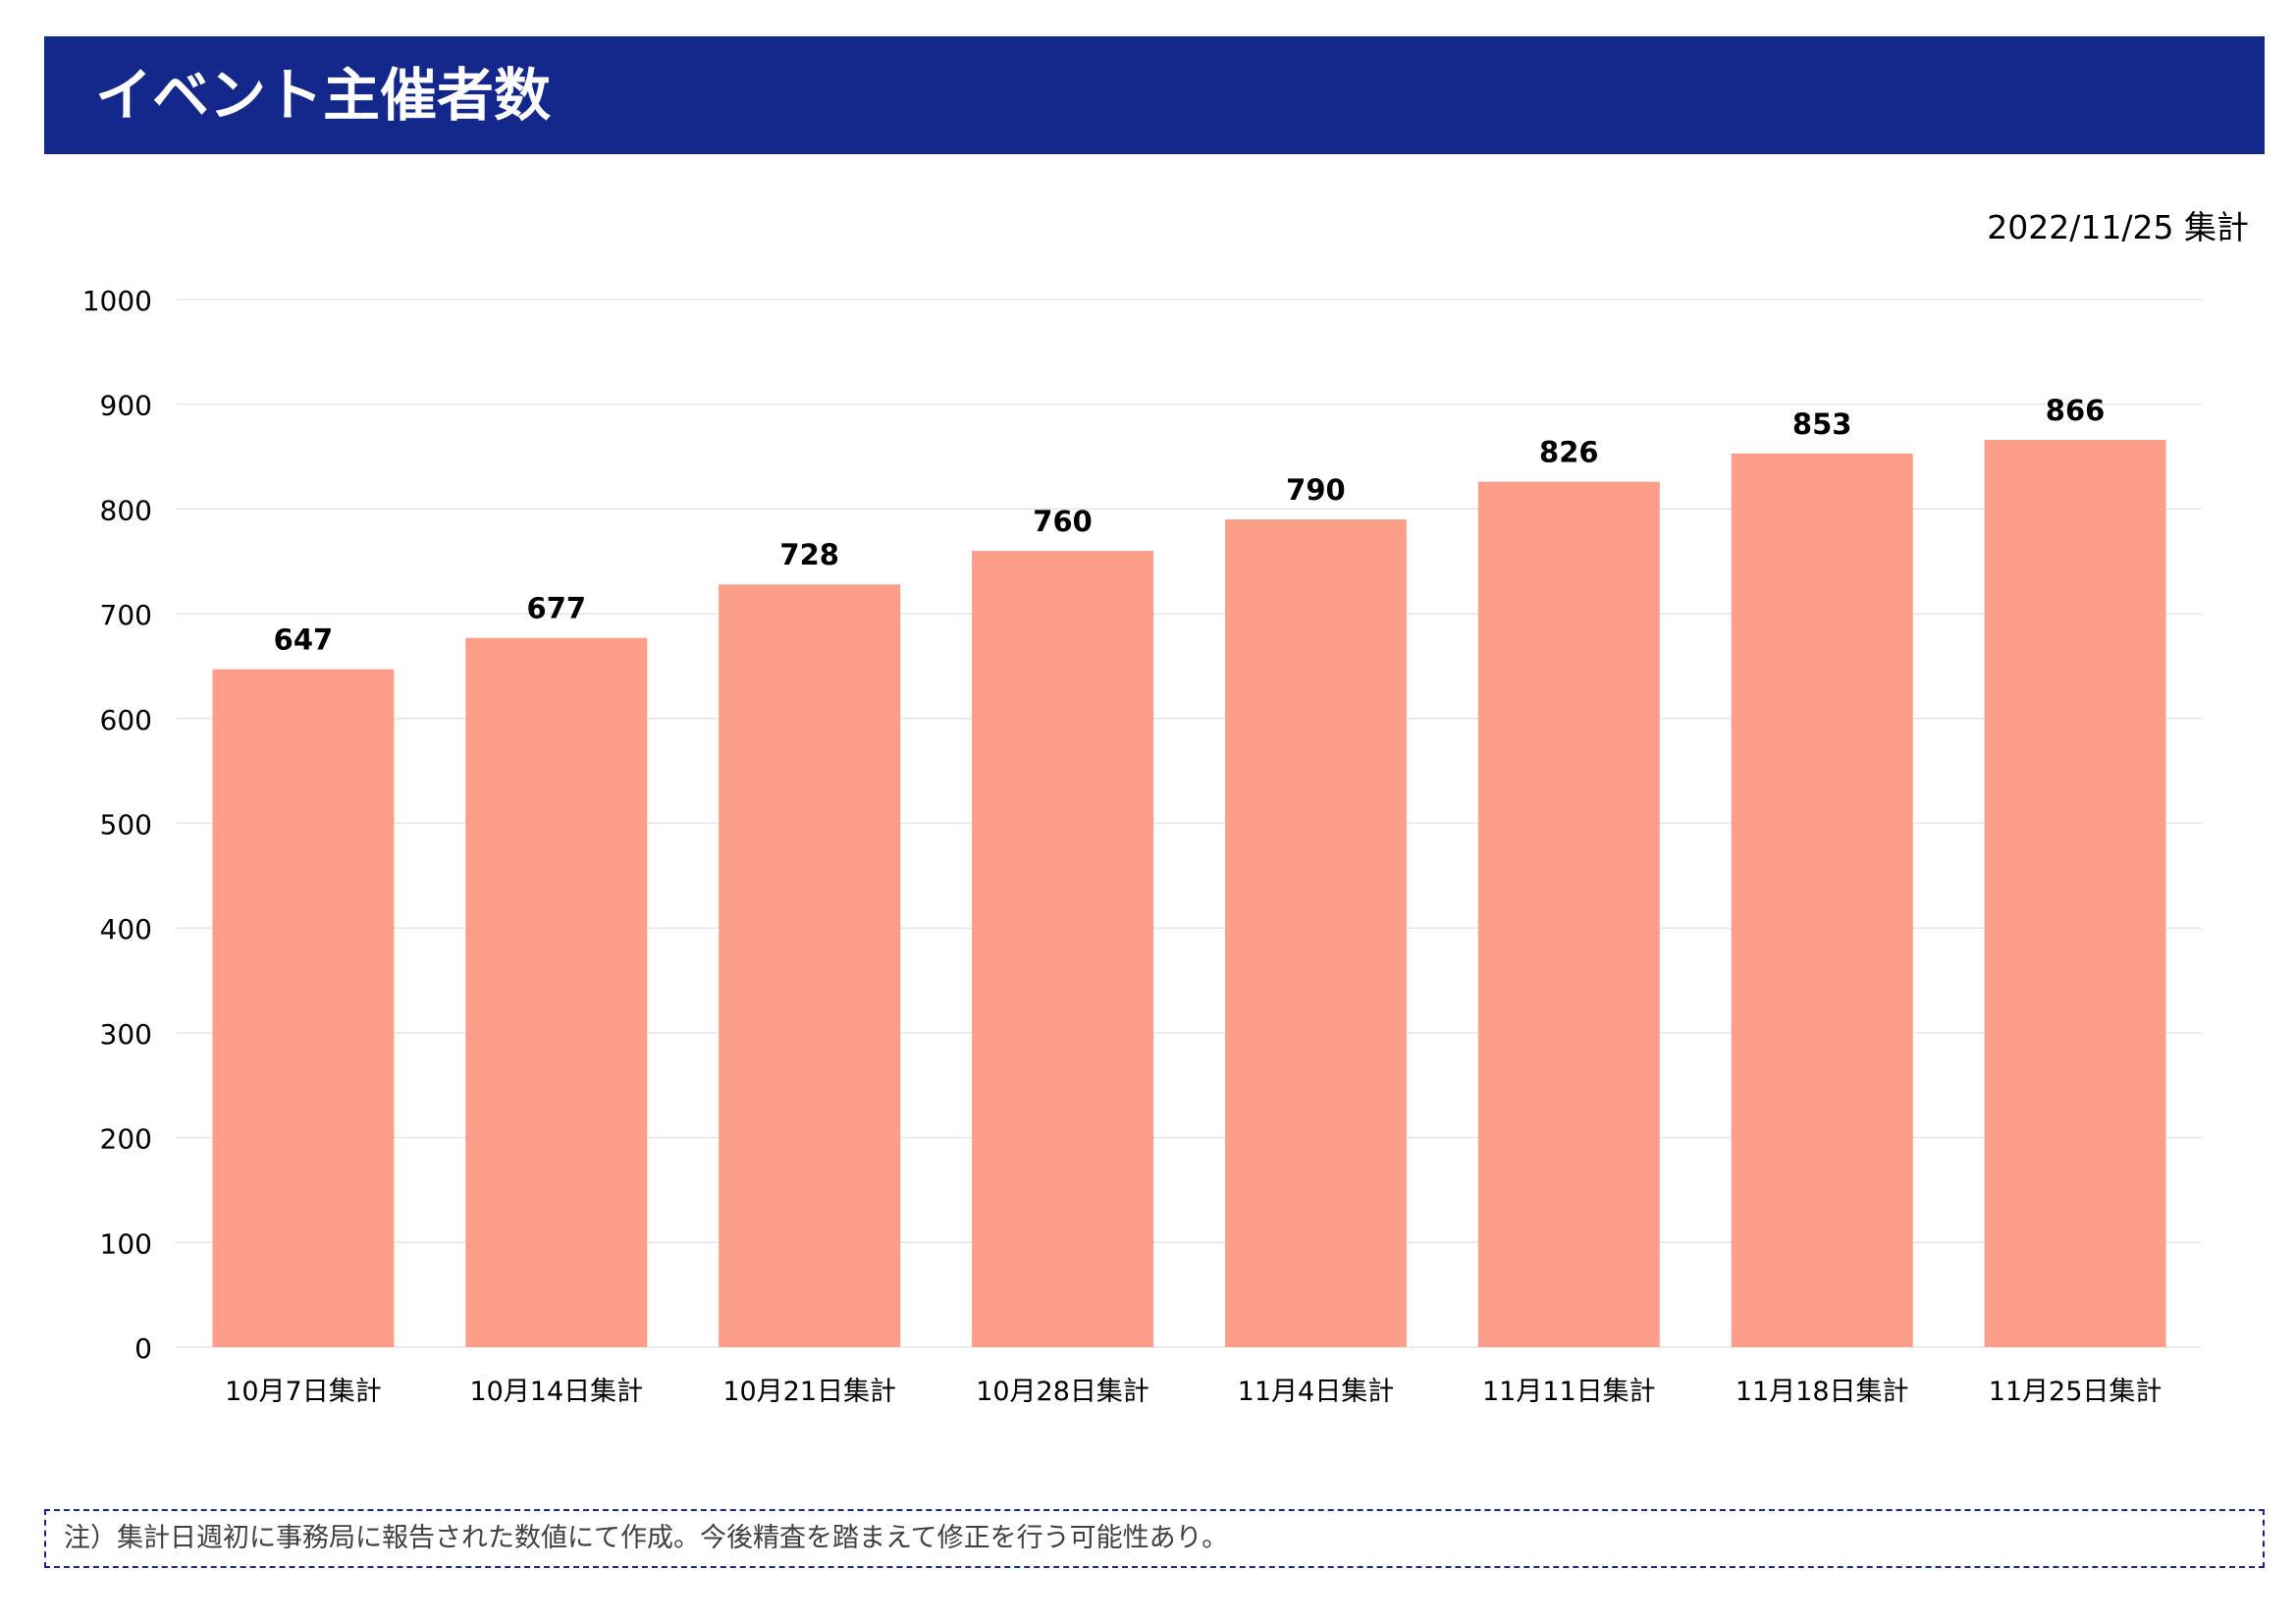 The image size is (2296, 1624). What do you see at coordinates (1822, 1392) in the screenshot?
I see `x-tick-label: 11月18日集計` at bounding box center [1822, 1392].